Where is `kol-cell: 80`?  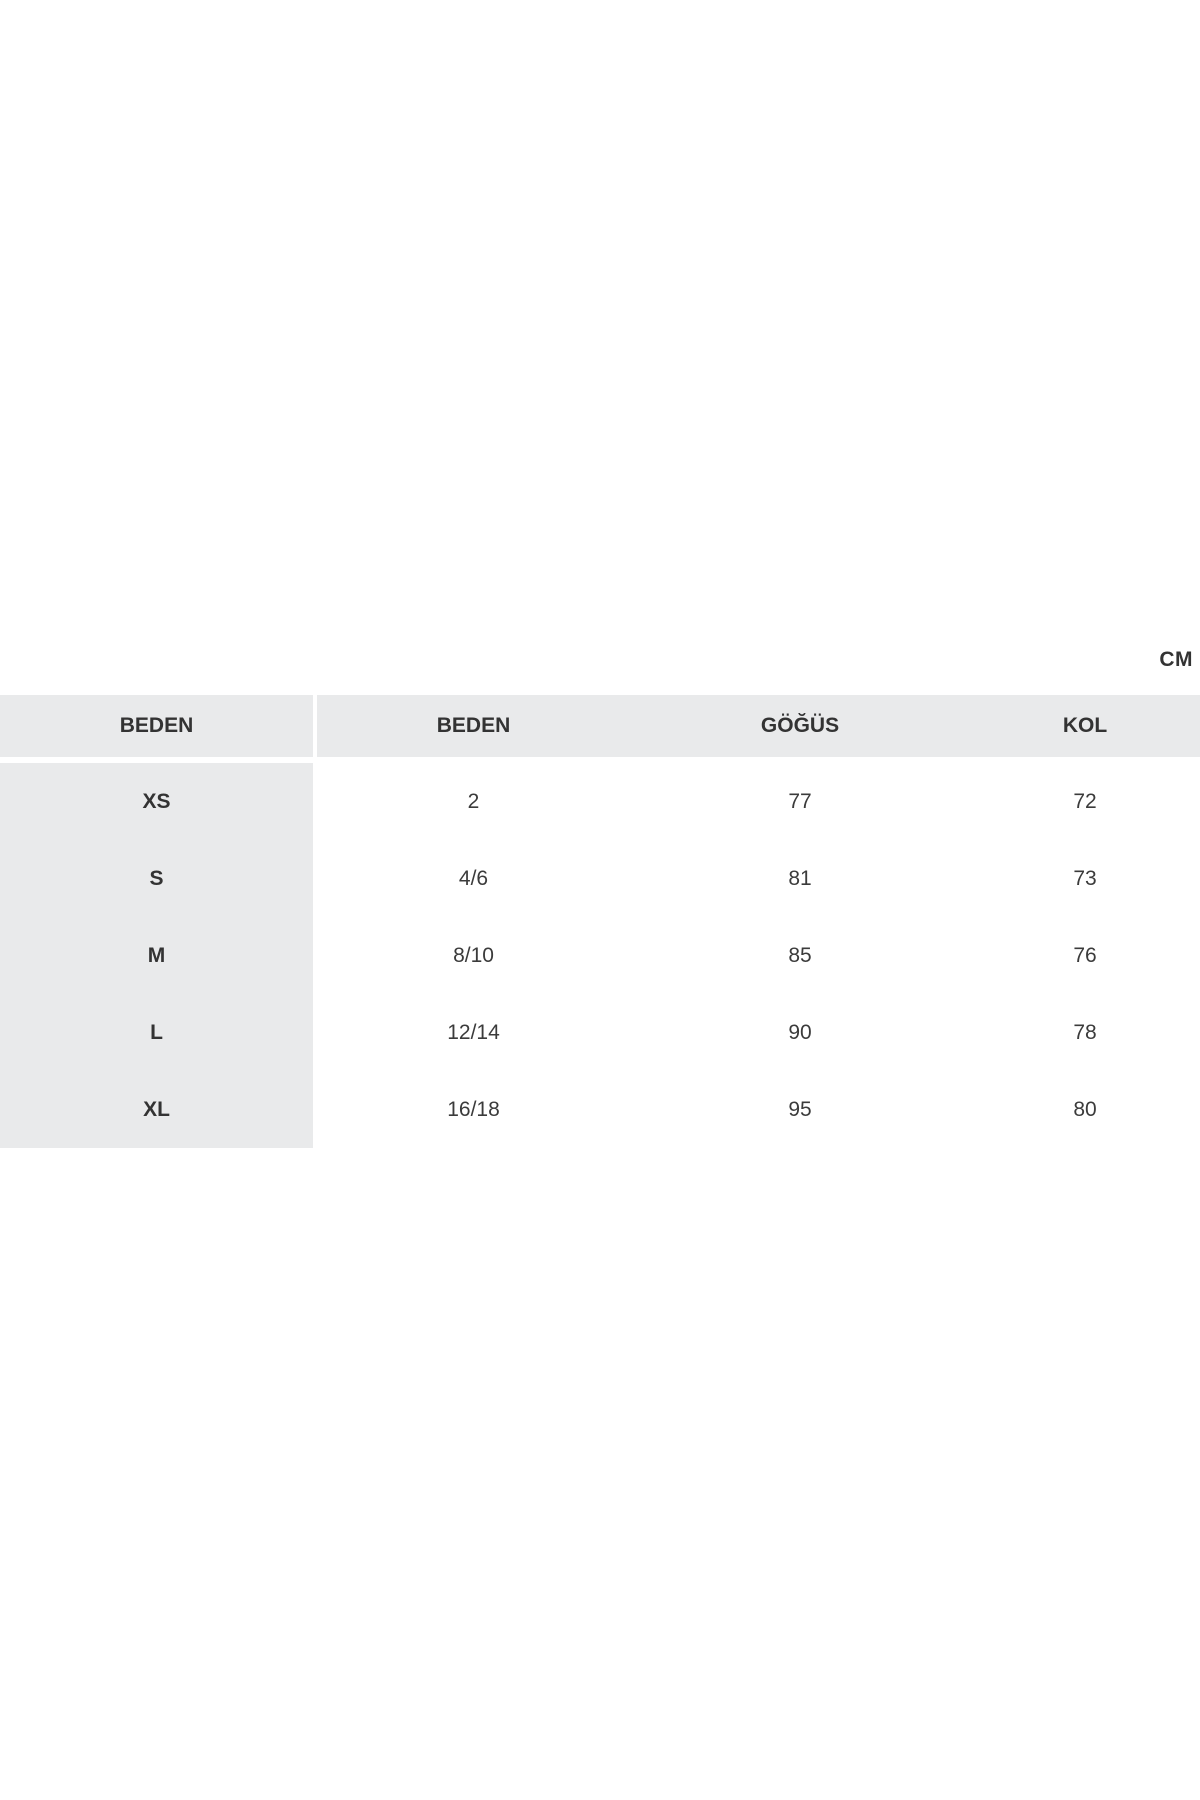 kol-cell: 80 is located at coordinates (1085, 1109).